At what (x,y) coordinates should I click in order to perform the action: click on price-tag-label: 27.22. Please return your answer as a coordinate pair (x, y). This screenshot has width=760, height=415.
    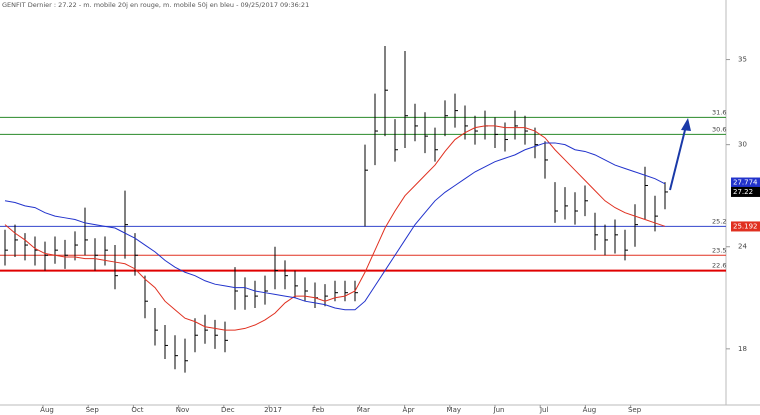
    Looking at the image, I should click on (743, 192).